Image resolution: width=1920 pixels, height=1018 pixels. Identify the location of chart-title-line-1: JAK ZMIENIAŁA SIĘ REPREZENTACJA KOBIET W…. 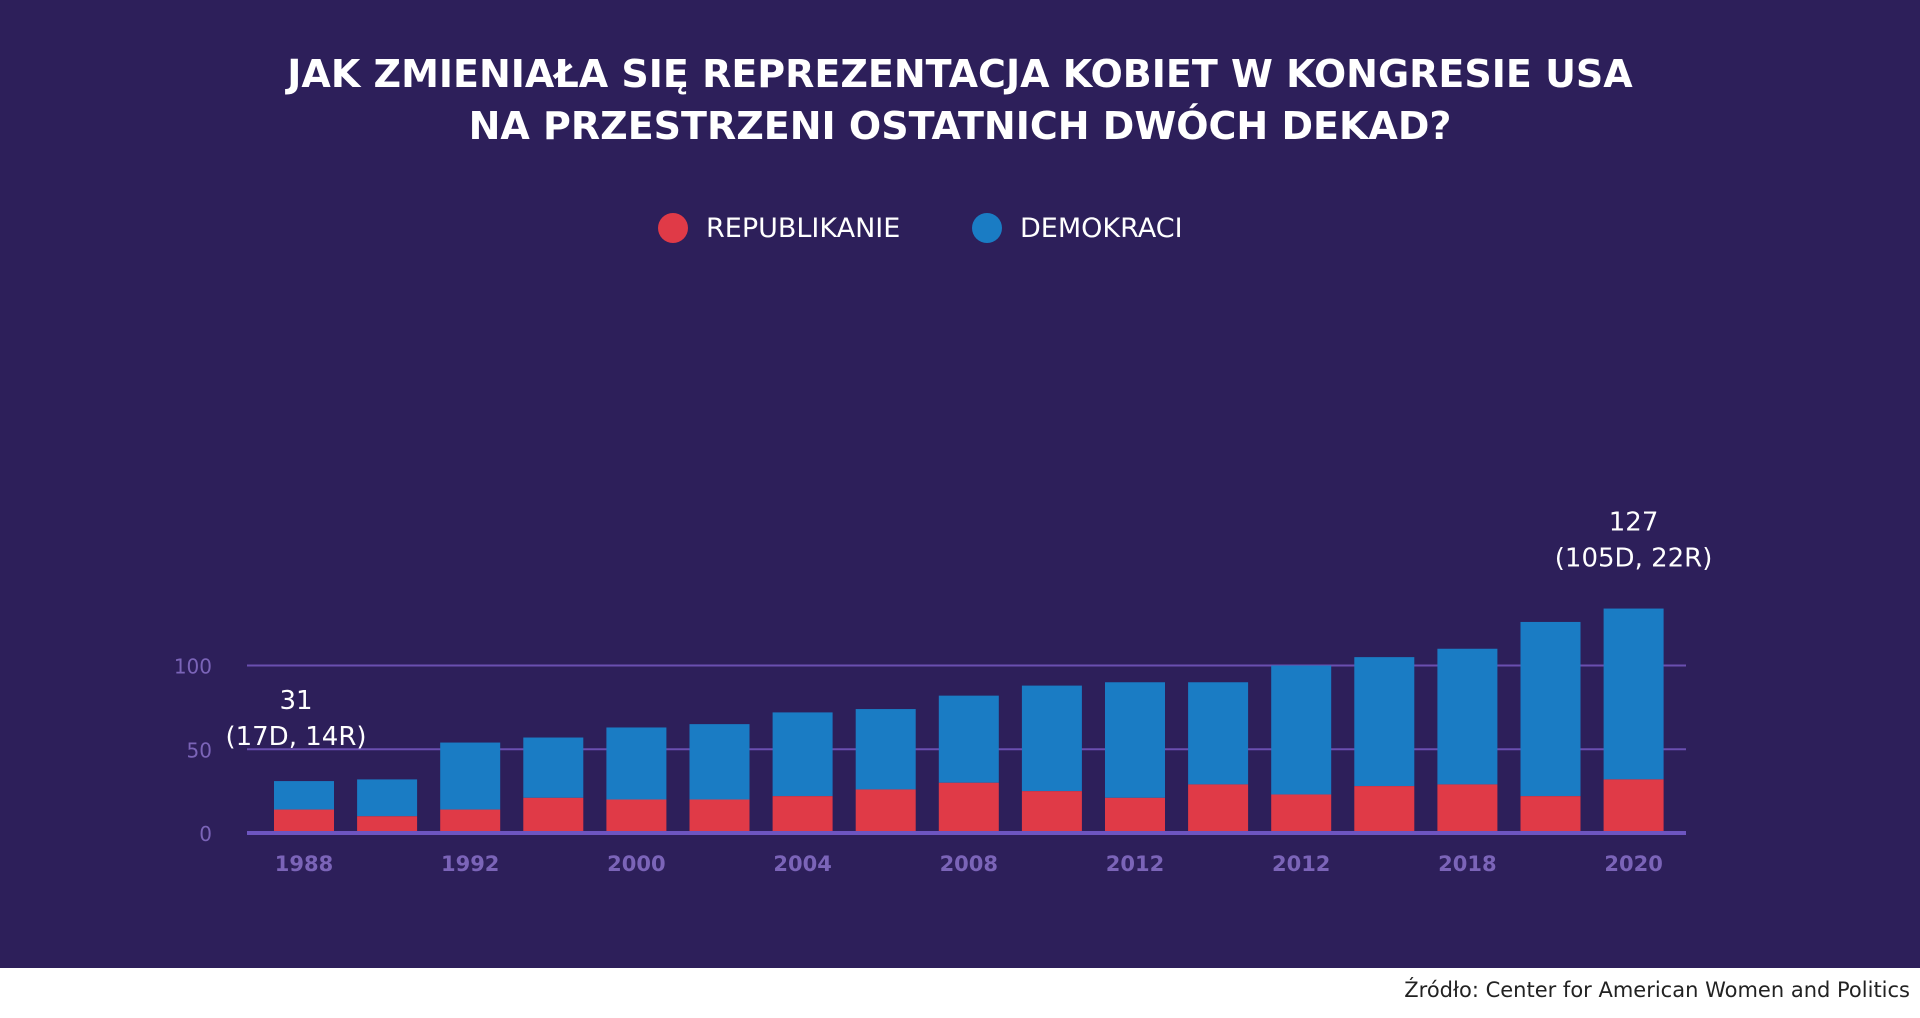
(960, 74).